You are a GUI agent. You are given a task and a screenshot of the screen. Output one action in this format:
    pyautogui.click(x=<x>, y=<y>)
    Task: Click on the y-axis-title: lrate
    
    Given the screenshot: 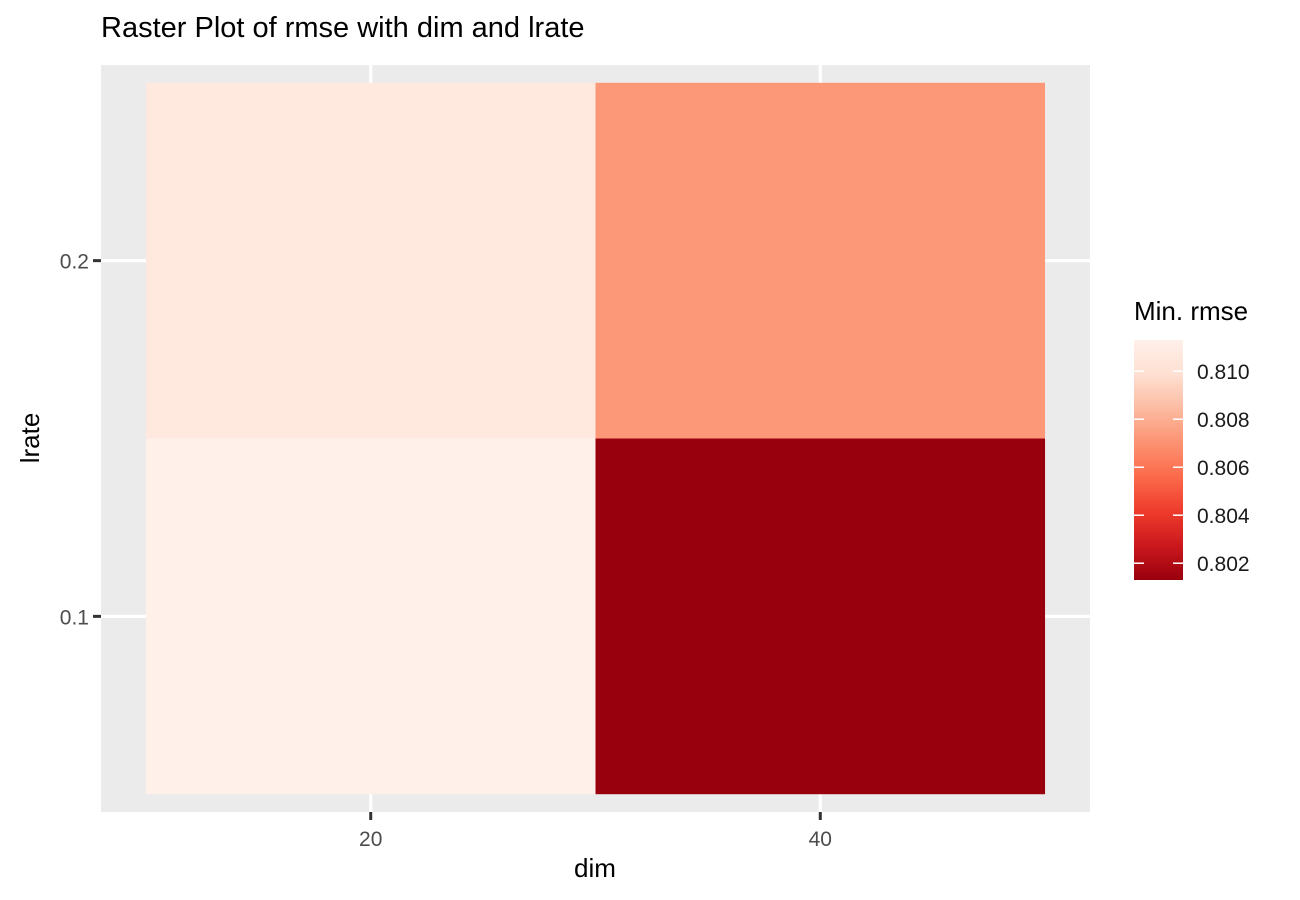 What is the action you would take?
    pyautogui.click(x=30, y=438)
    